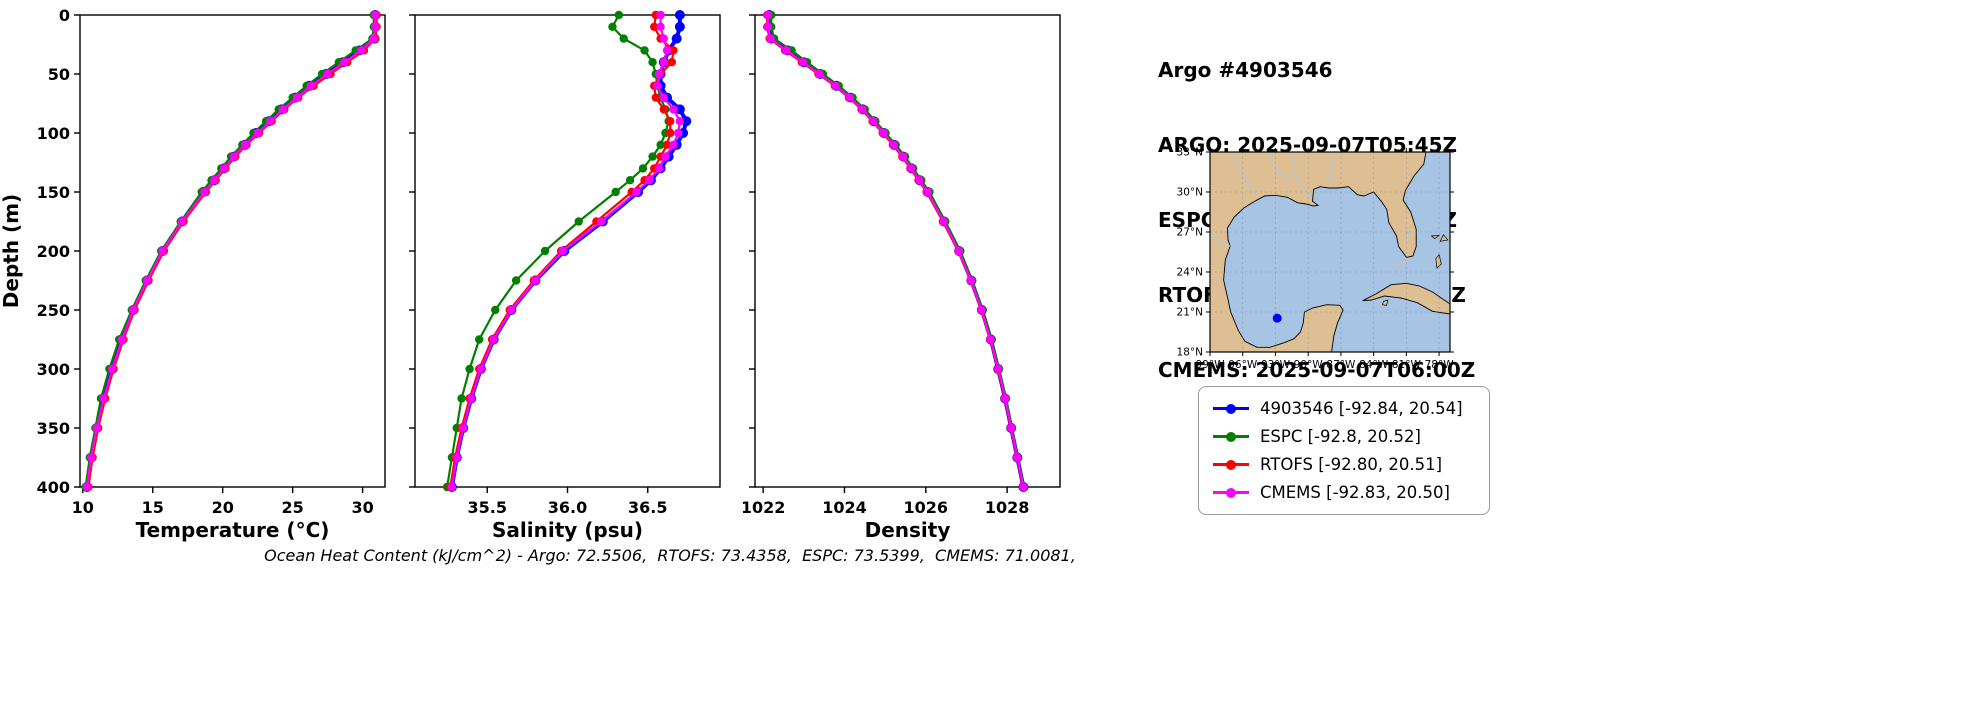  Describe the element at coordinates (1361, 408) in the screenshot. I see `legend-label-argo: 4903546 [-92.84, 20.54]` at that location.